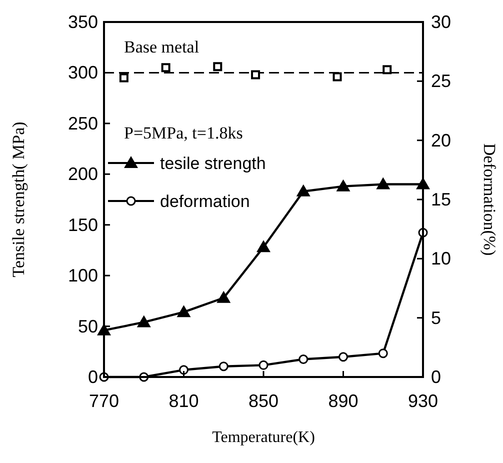 Image resolution: width=503 pixels, height=463 pixels. Describe the element at coordinates (83, 276) in the screenshot. I see `y-tick-label: 100` at that location.